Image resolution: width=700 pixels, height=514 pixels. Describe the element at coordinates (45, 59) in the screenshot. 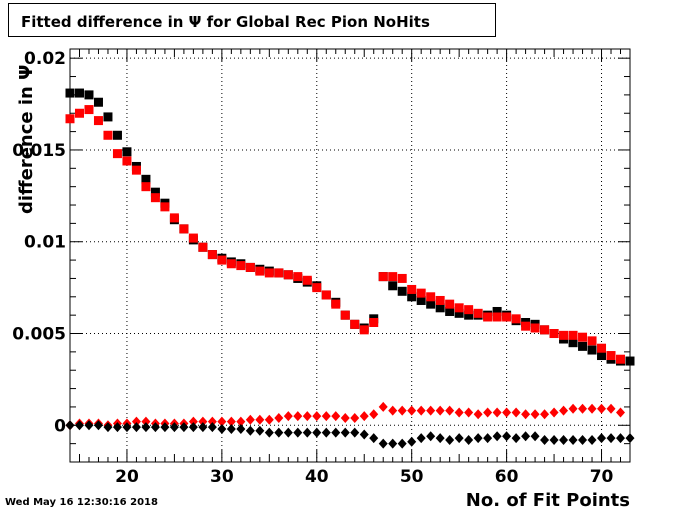

I see `y-tick-label: 0.02` at that location.